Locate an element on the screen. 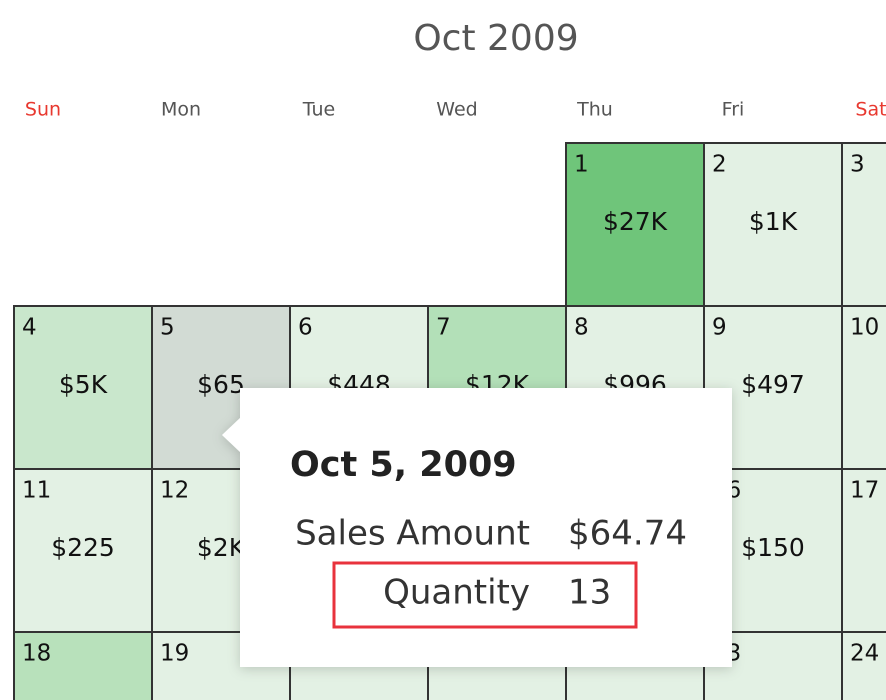  weekday-label: Thu is located at coordinates (594, 110).